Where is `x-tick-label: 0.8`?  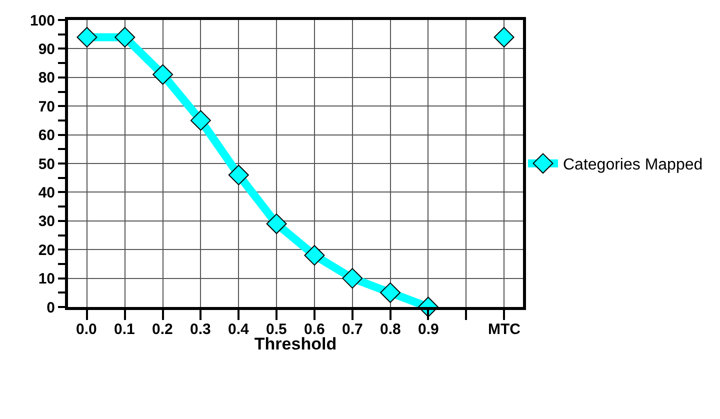 x-tick-label: 0.8 is located at coordinates (390, 329).